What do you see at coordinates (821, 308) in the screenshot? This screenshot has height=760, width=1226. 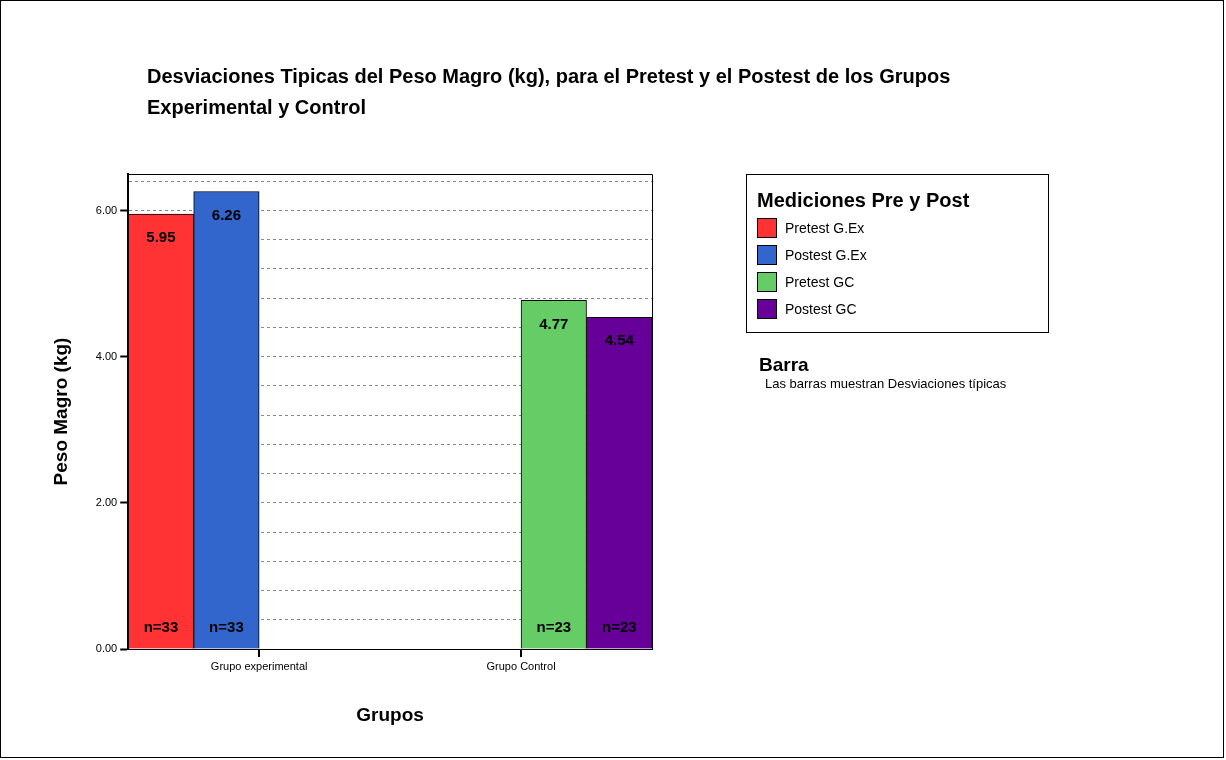 I see `legend-label: Postest GC` at bounding box center [821, 308].